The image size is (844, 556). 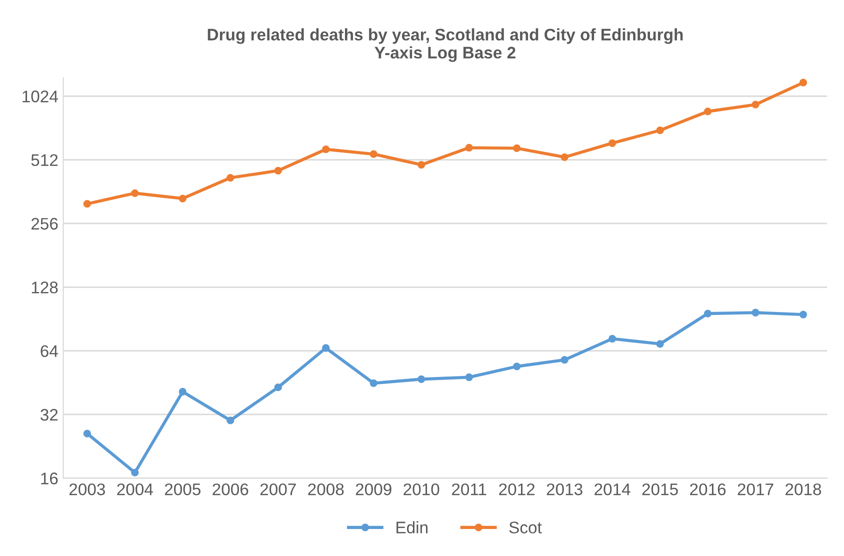 What do you see at coordinates (49, 414) in the screenshot?
I see `y-tick-label: 32` at bounding box center [49, 414].